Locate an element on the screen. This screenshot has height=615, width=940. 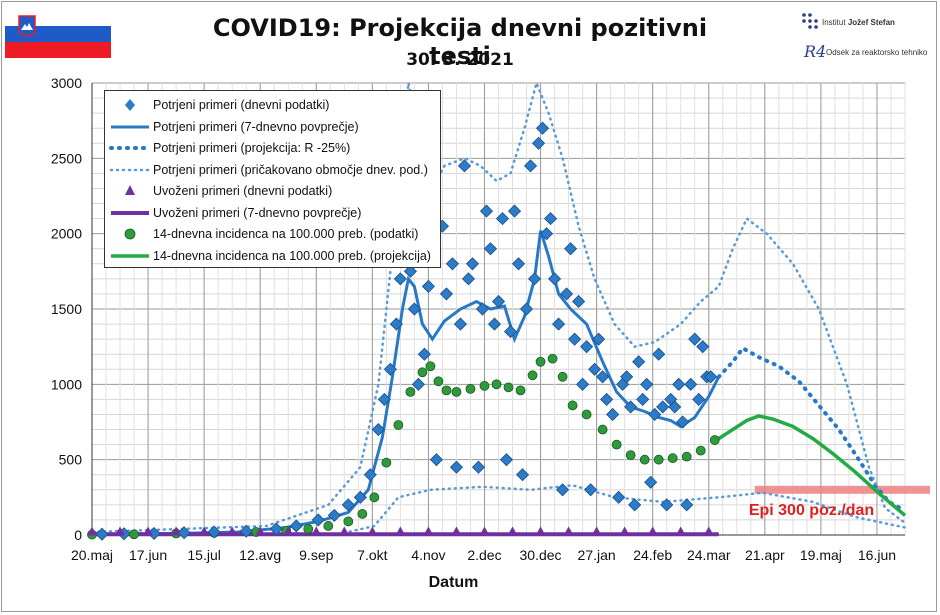
legend-item: Potrjeni primeri (dnevni podatki) is located at coordinates (274, 105).